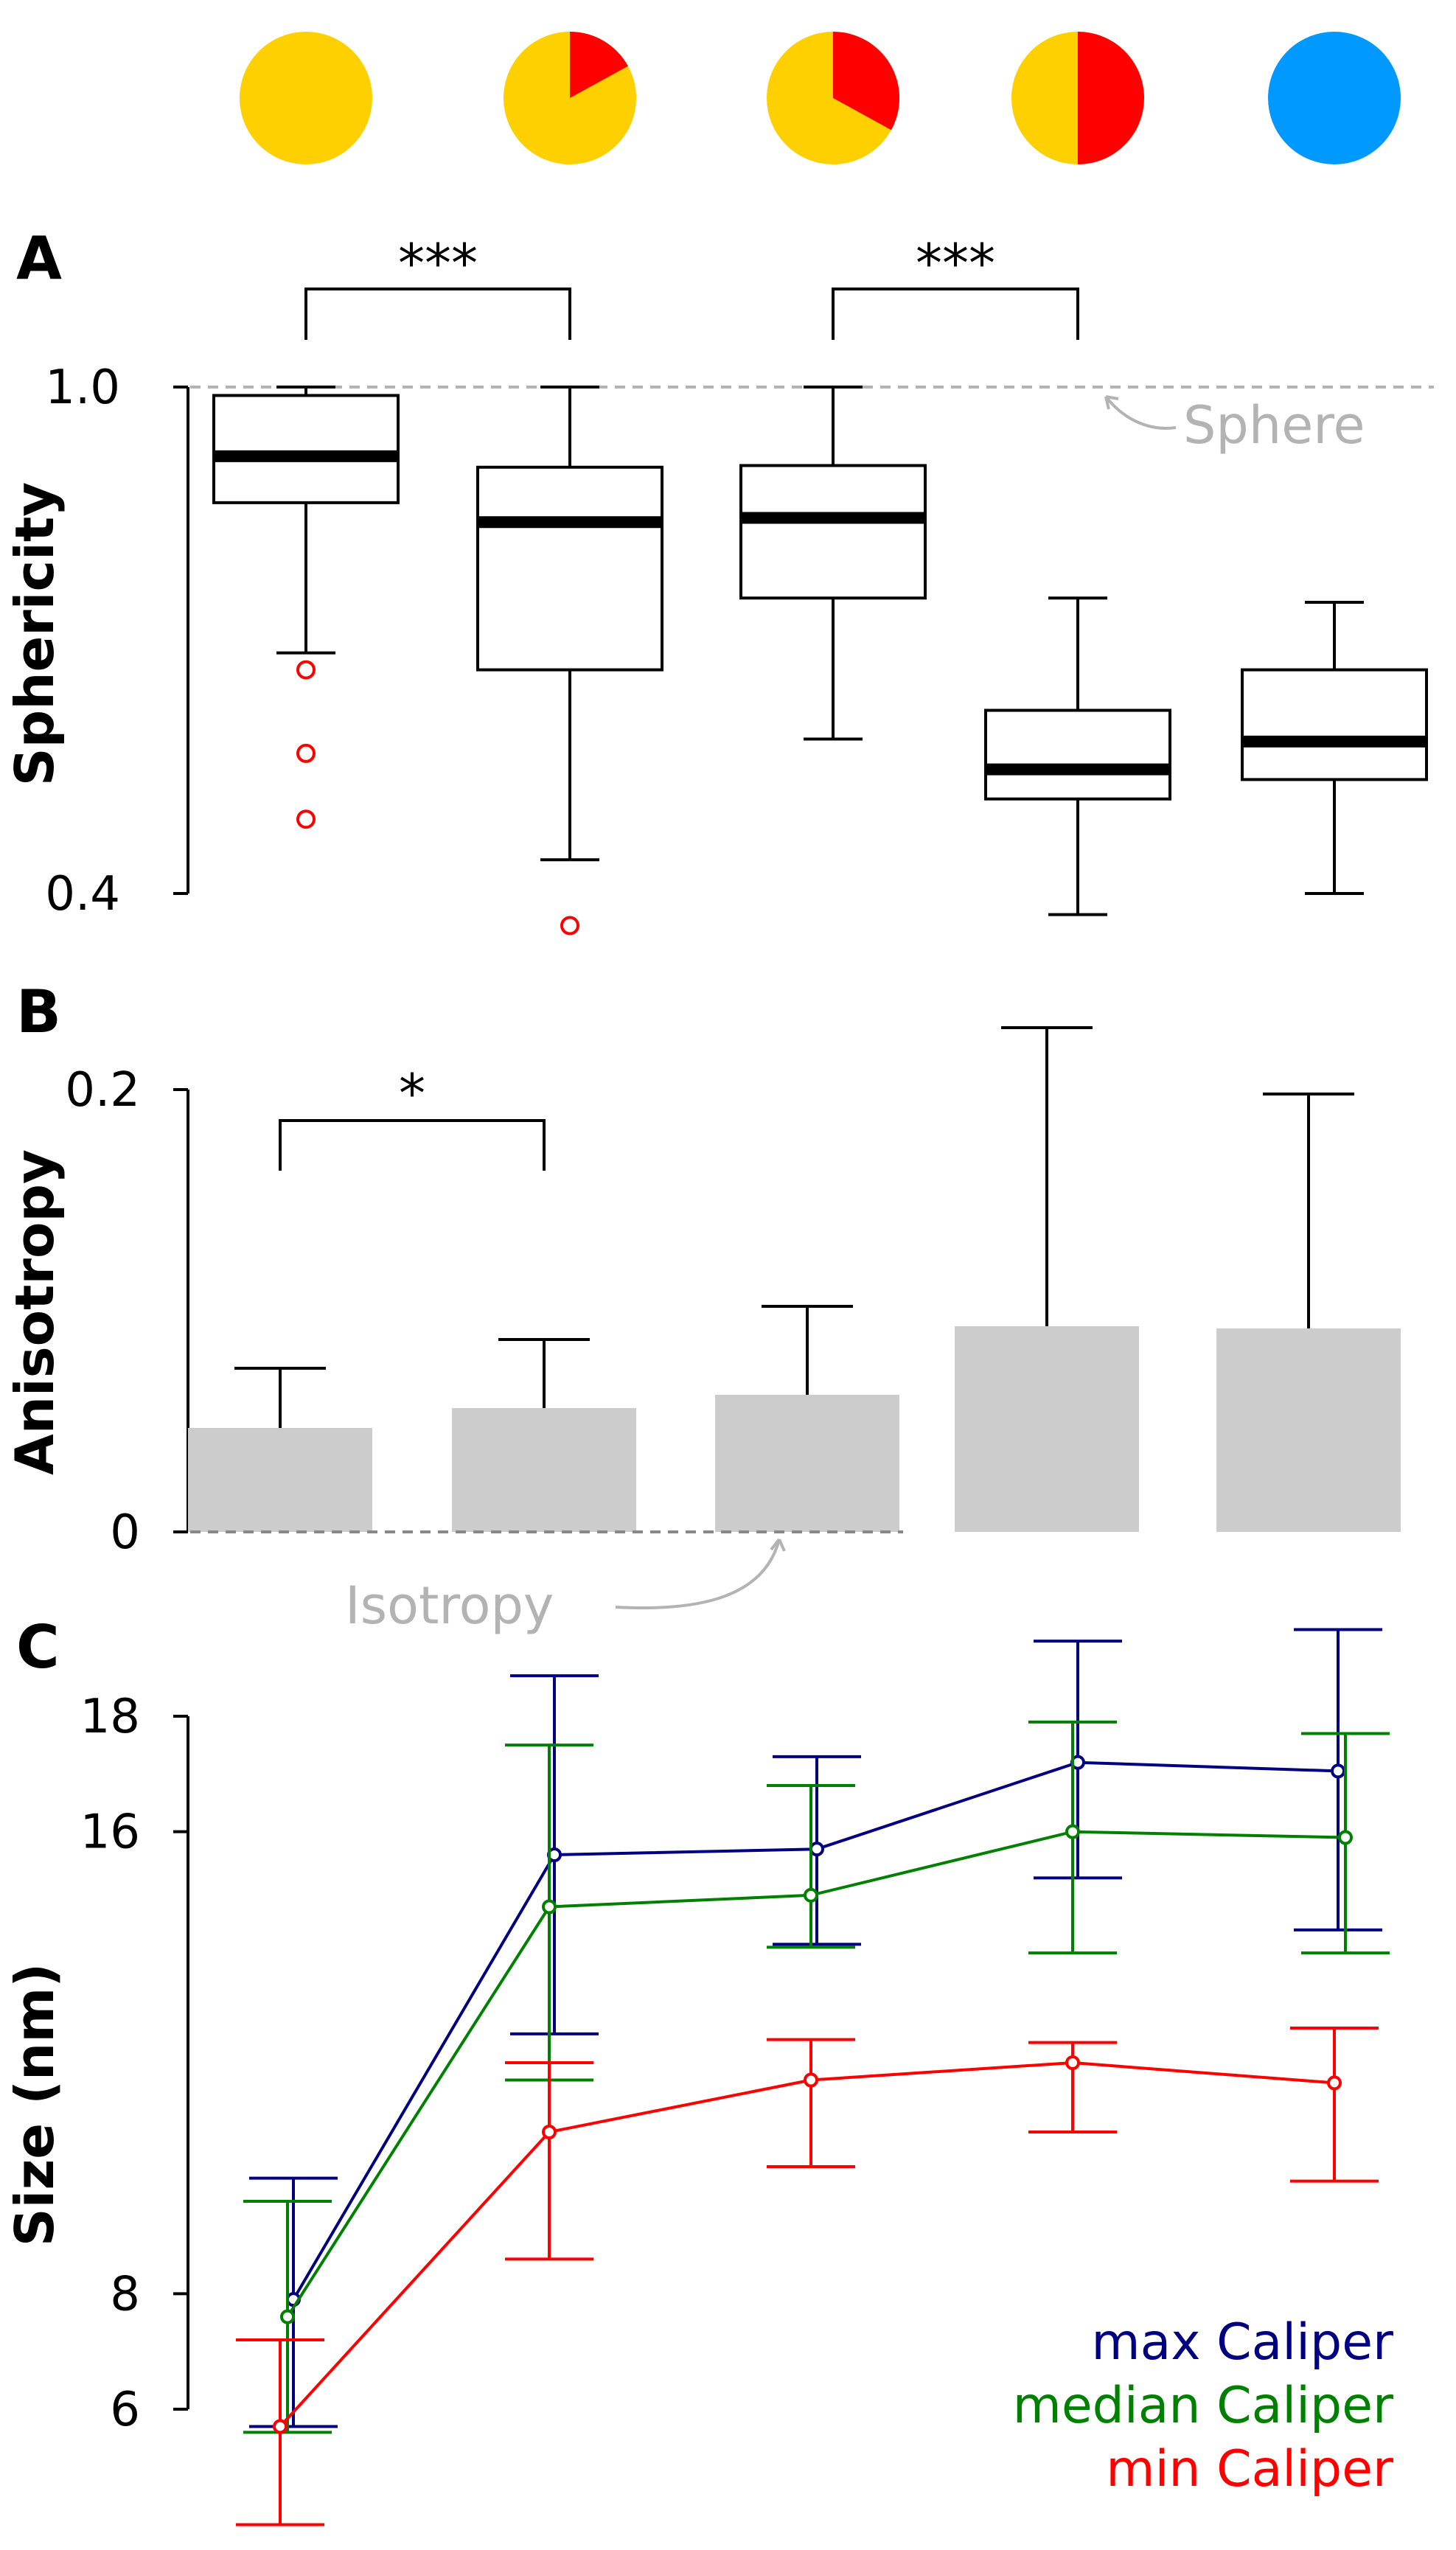  What do you see at coordinates (38, 1012) in the screenshot?
I see `panel-b-letter: B` at bounding box center [38, 1012].